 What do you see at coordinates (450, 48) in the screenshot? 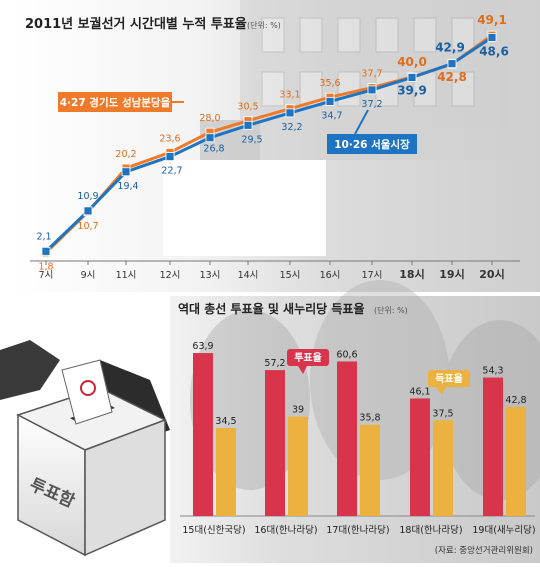
I see `label-seoul: 42,9` at bounding box center [450, 48].